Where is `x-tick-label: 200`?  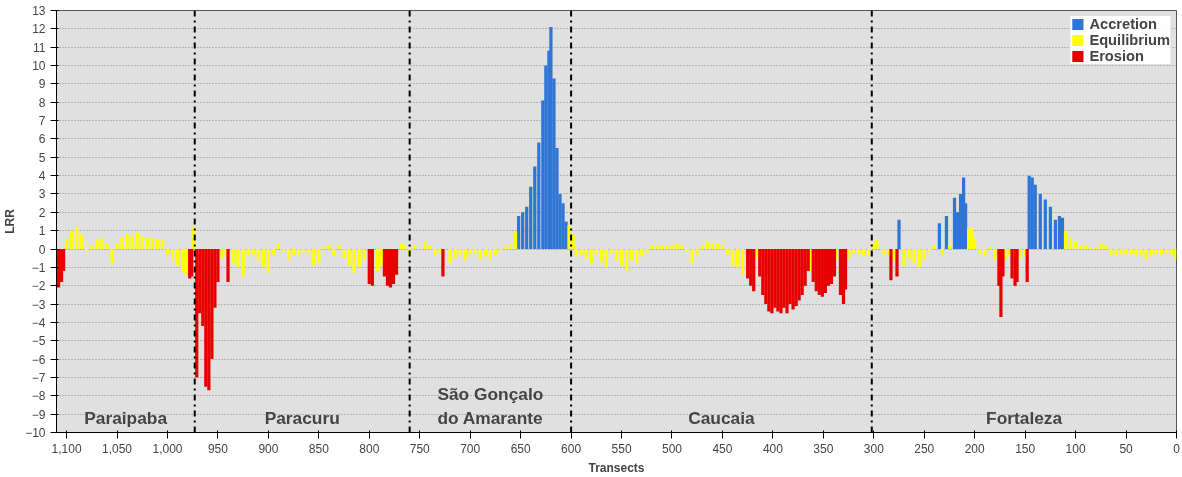
x-tick-label: 200 is located at coordinates (975, 448).